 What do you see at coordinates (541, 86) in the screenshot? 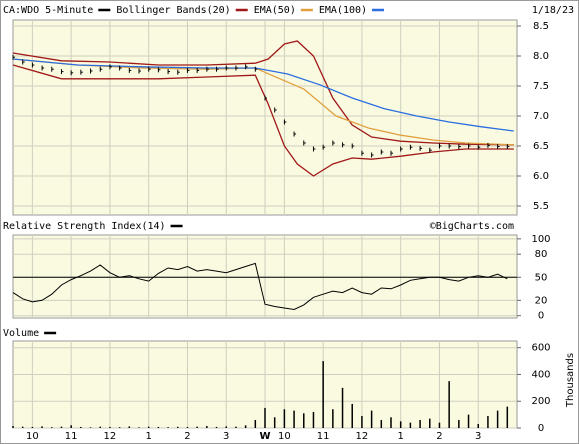
I see `y-tick-label: 7.5` at bounding box center [541, 86].